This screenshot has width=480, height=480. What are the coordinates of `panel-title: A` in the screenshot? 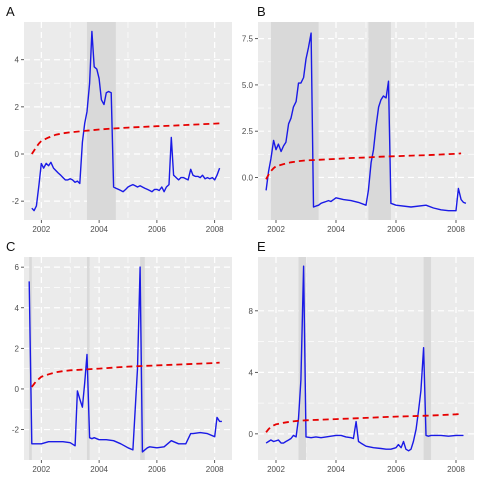 It's located at (10, 11).